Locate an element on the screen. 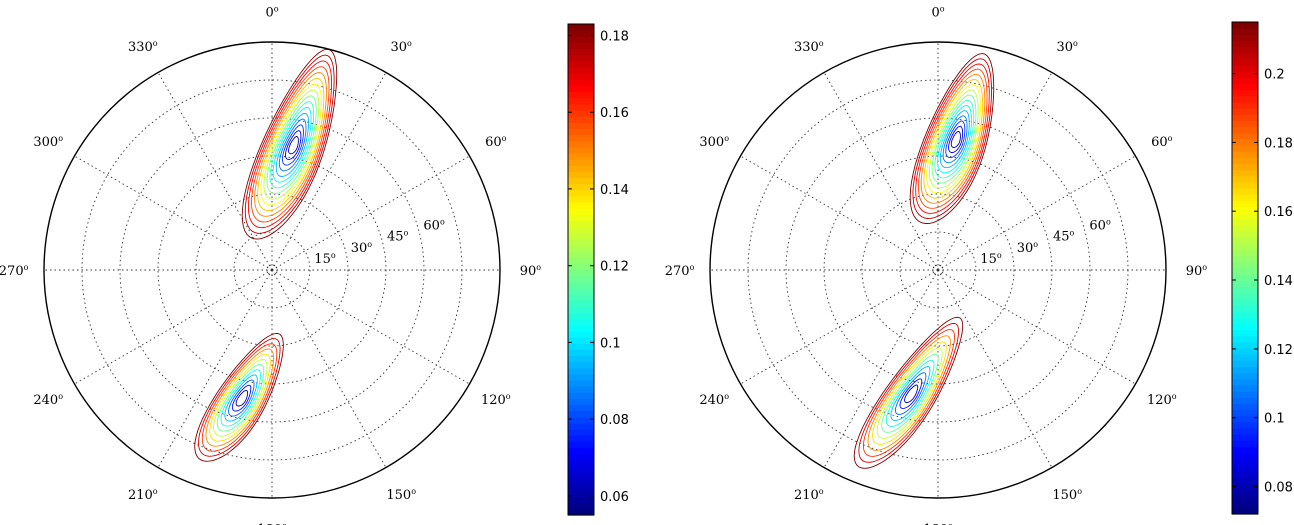 The image size is (1294, 525). radius-label: 45o is located at coordinates (398, 237).